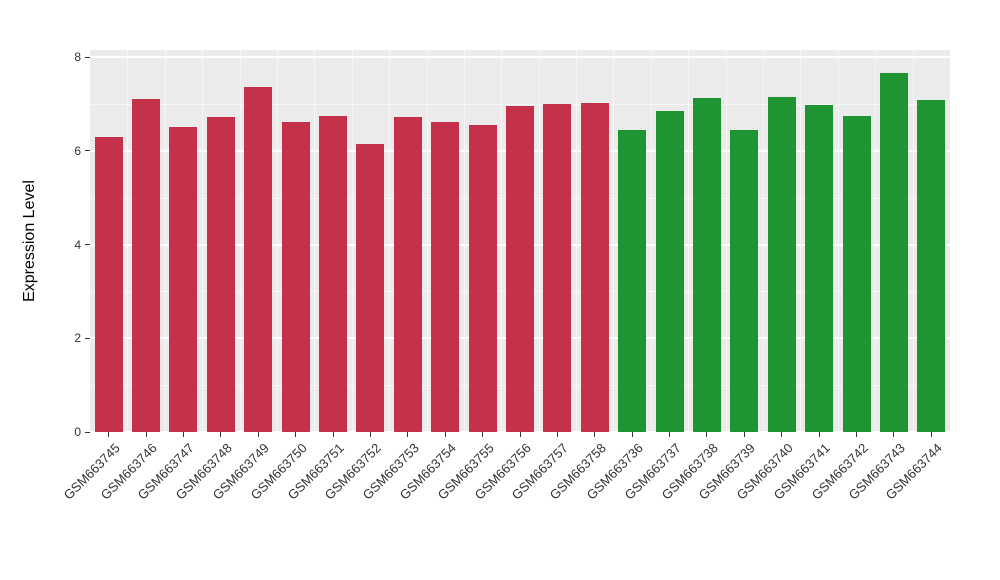 The image size is (1000, 580). Describe the element at coordinates (557, 267) in the screenshot. I see `bar-GSM663757` at that location.